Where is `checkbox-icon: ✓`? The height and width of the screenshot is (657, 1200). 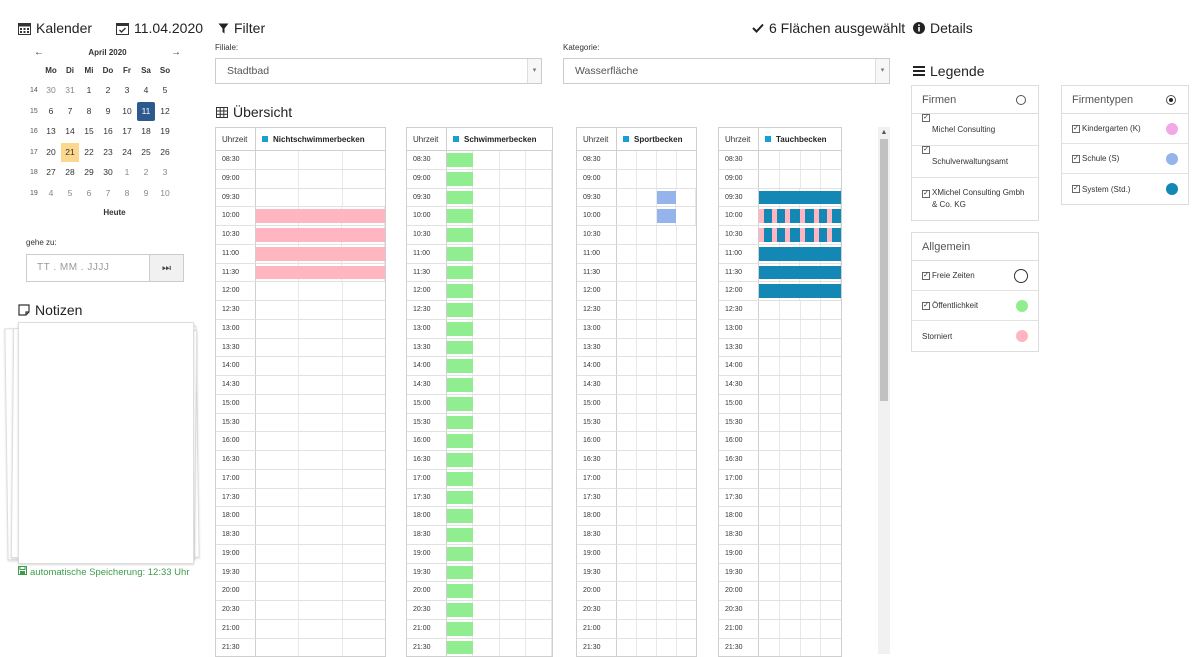
checkbox-icon: ✓ is located at coordinates (1076, 159).